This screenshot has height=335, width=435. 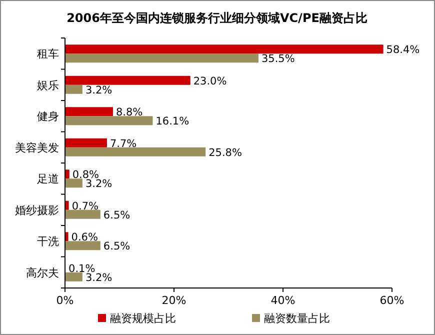 What do you see at coordinates (392, 300) in the screenshot?
I see `x-tick-label: 60%` at bounding box center [392, 300].